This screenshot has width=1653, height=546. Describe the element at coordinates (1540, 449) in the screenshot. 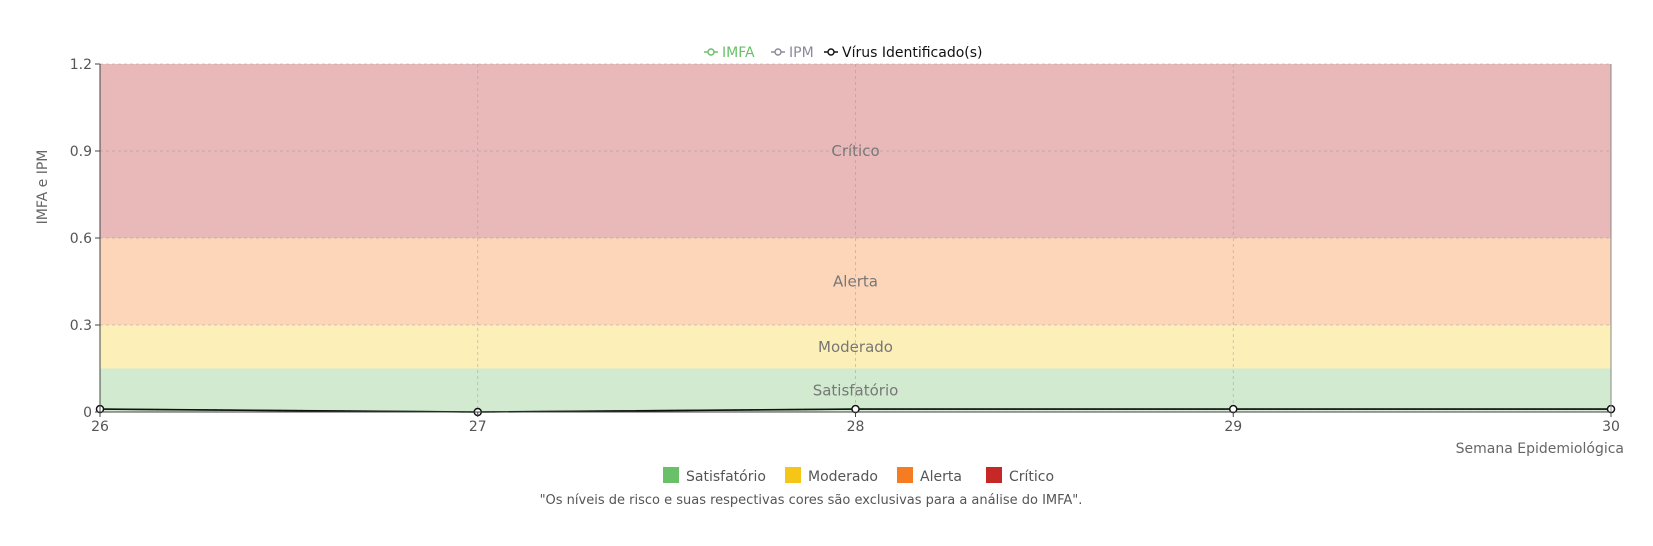

I see `x-axis-title: Semana Epidemiológica` at that location.